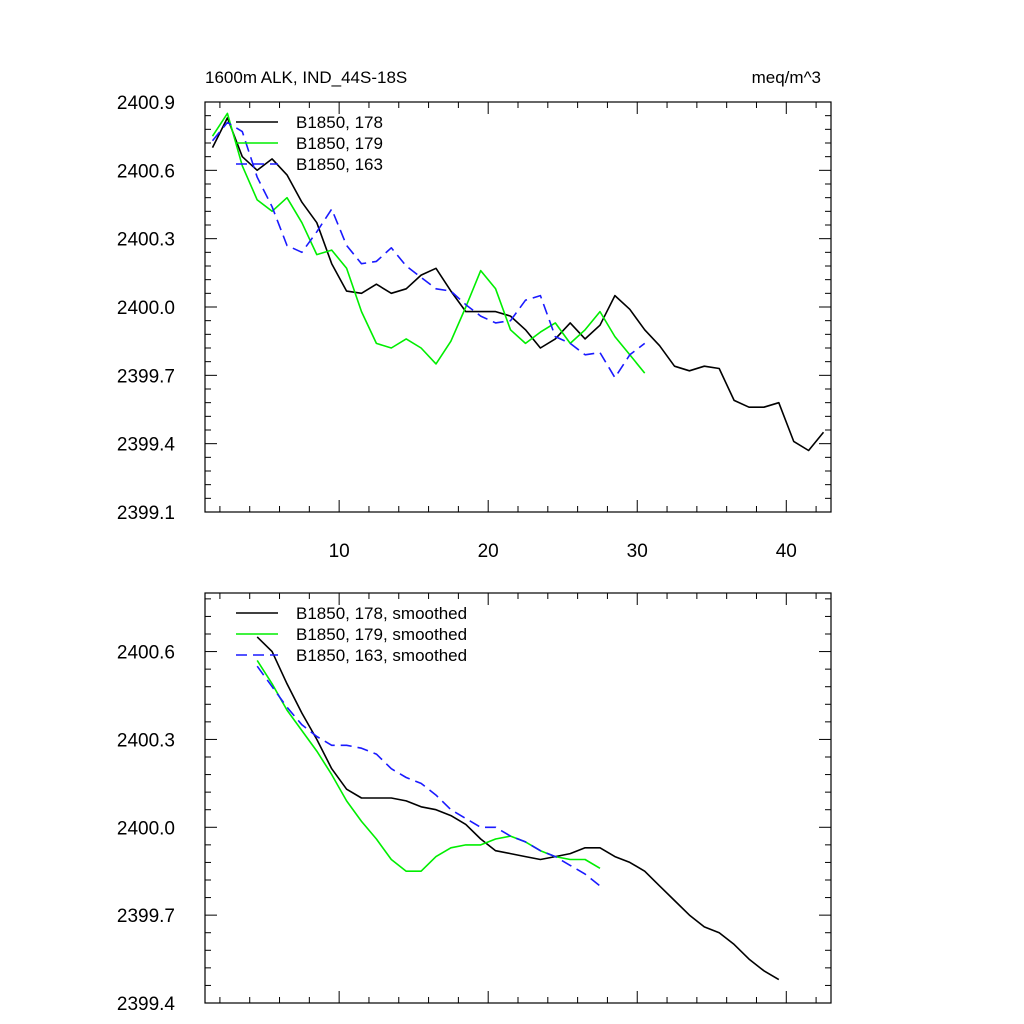  Describe the element at coordinates (339, 143) in the screenshot. I see `legend-label: B1850, 179` at that location.